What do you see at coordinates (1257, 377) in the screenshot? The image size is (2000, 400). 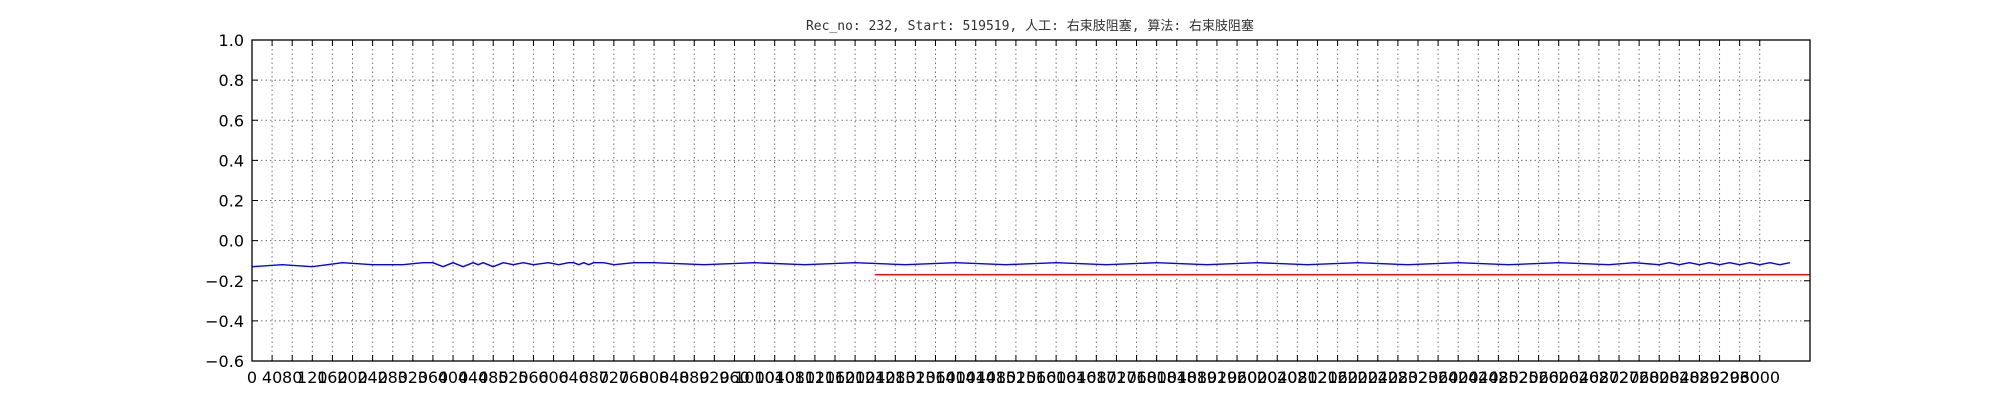 I see `x-tick-label: 2000` at bounding box center [1257, 377].